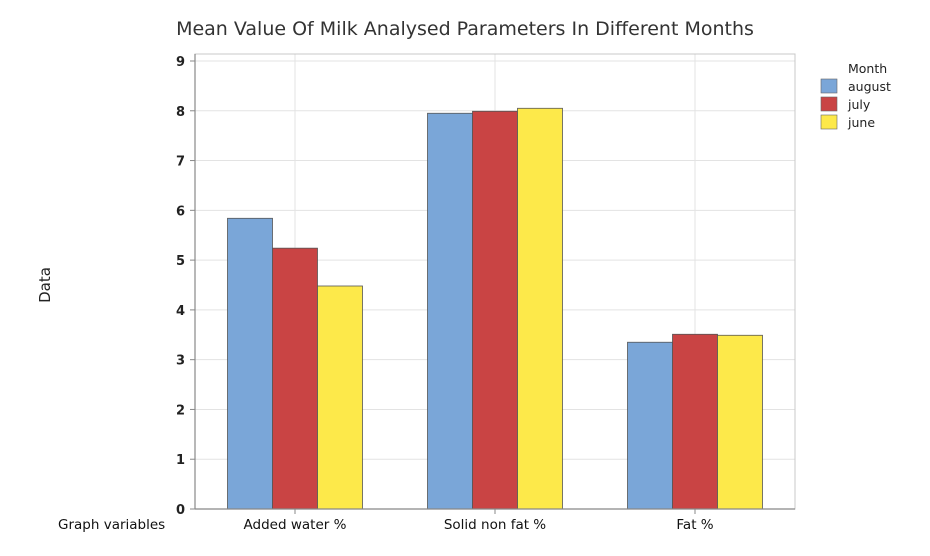 This screenshot has width=930, height=556. What do you see at coordinates (180, 261) in the screenshot?
I see `y-tick-label: 5` at bounding box center [180, 261].